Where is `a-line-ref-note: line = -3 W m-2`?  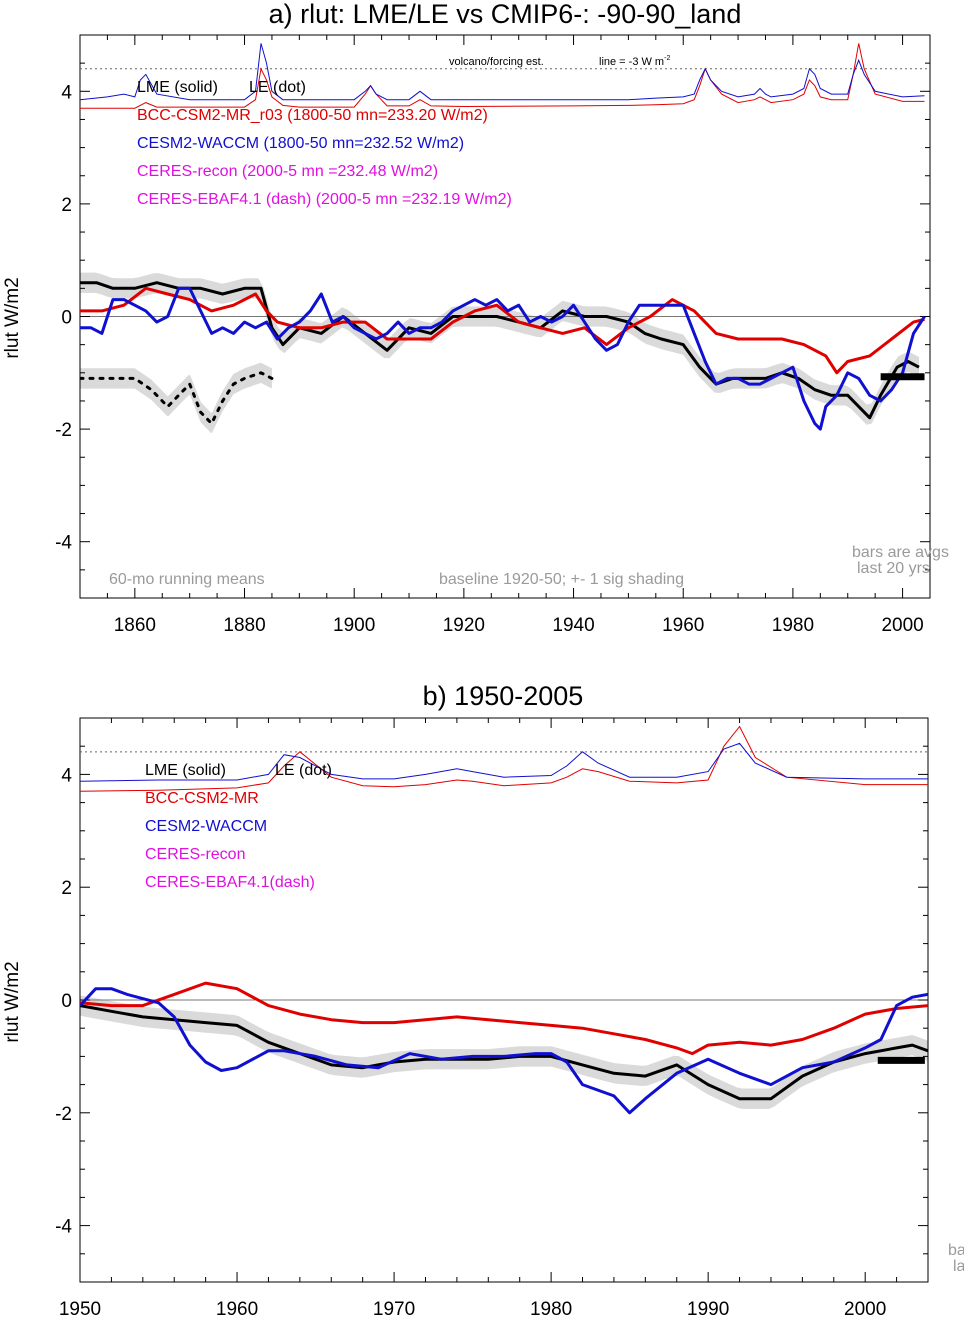
a-line-ref-note: line = -3 W m-2 is located at coordinates (634, 61).